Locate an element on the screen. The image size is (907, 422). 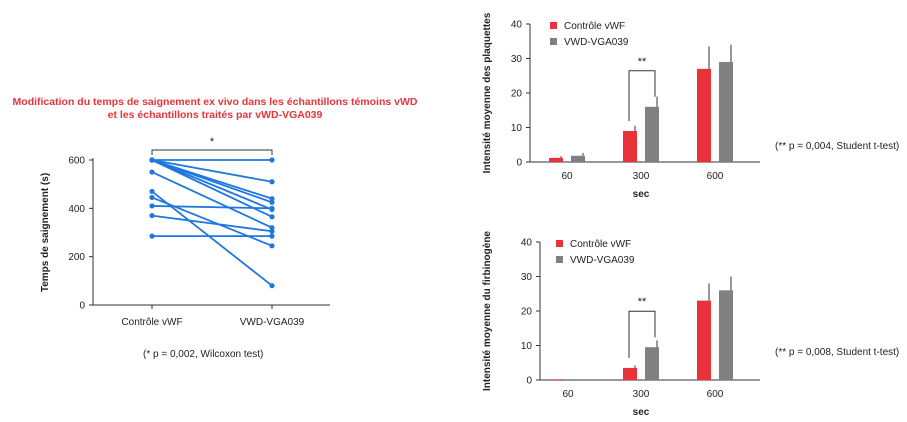
y-tick-label: 600 is located at coordinates (76, 161).